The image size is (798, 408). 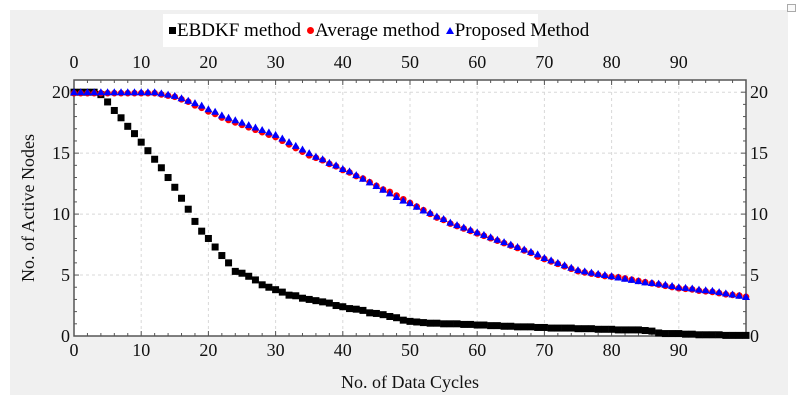 I want to click on x-tick-label-top: 20, so click(x=208, y=62).